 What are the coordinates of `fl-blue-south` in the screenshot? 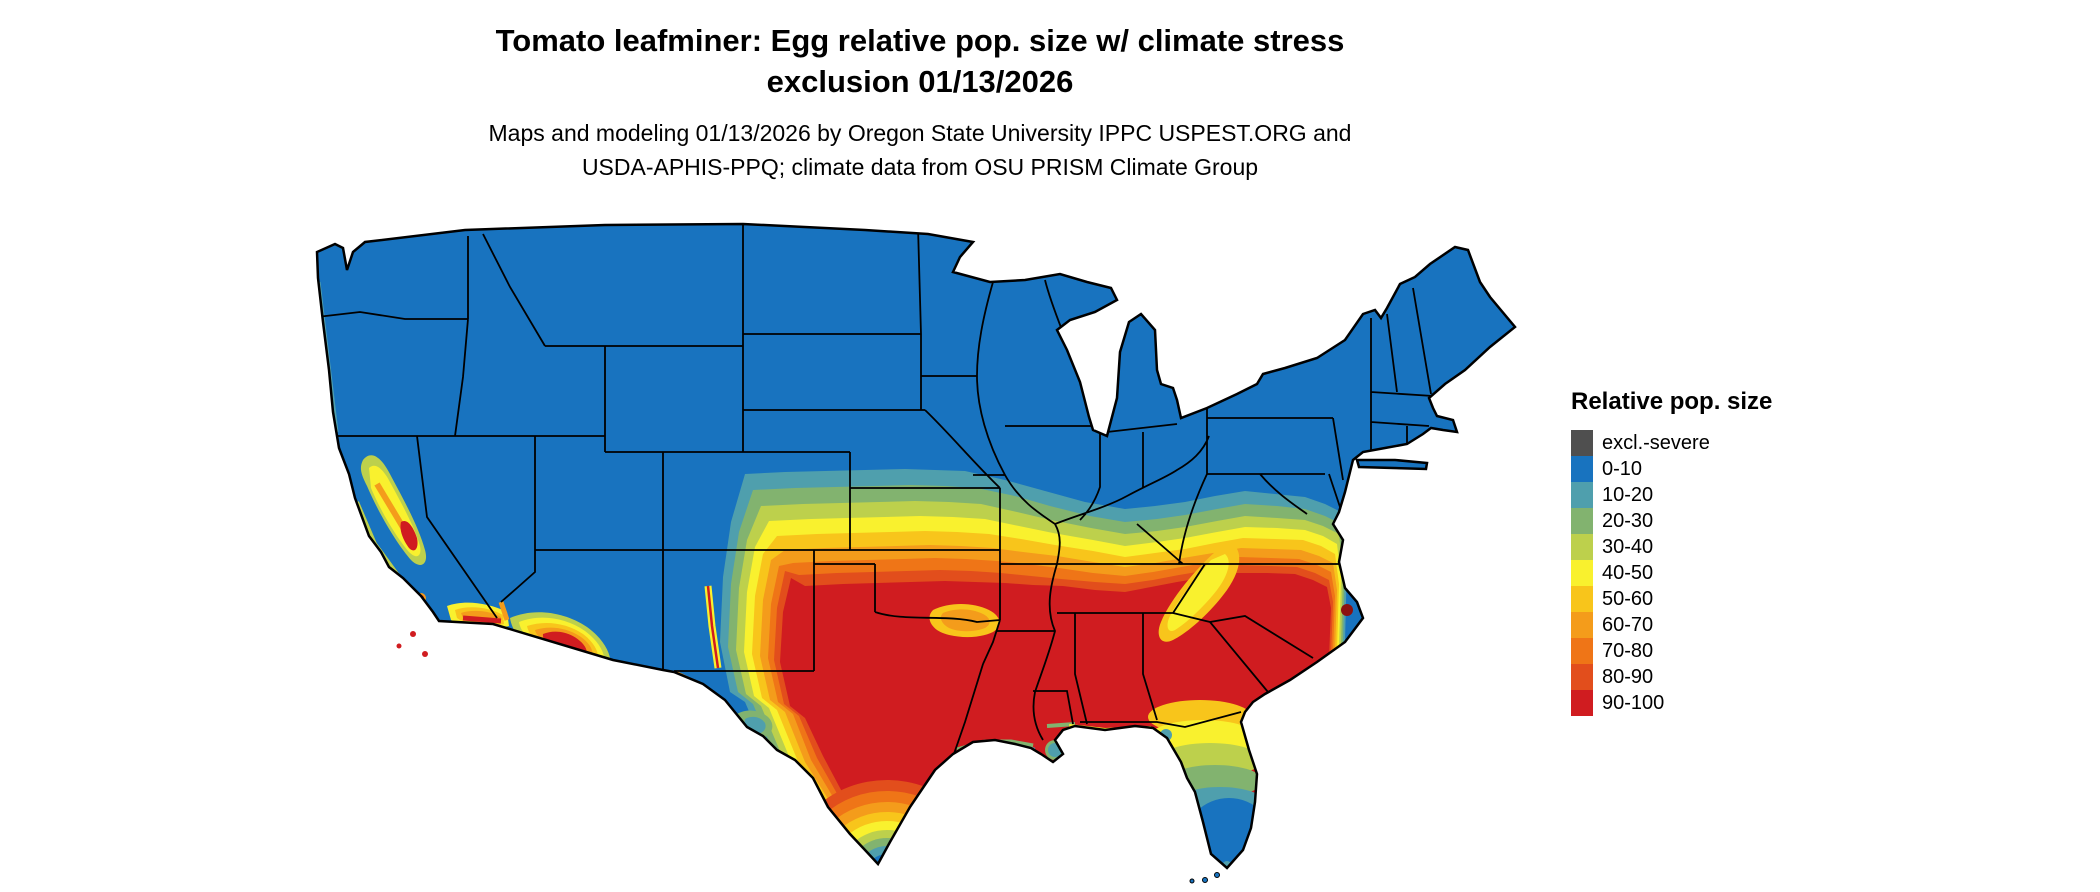 It's located at (1229, 833).